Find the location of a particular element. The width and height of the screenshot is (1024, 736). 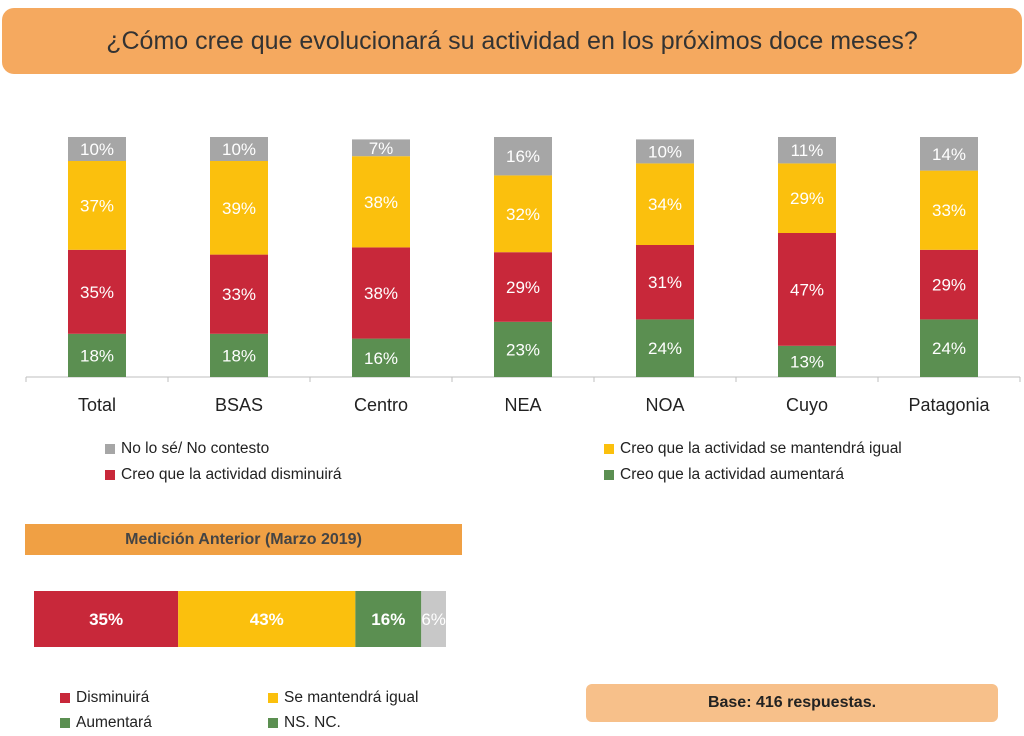

category-label: BSAS is located at coordinates (239, 405).